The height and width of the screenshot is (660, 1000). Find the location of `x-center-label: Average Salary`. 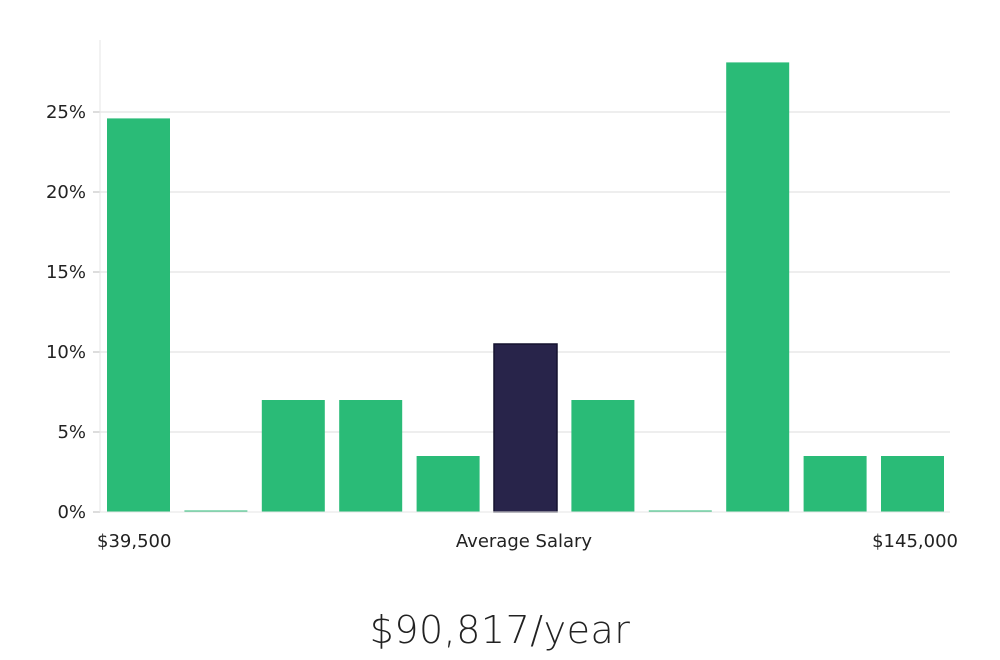

x-center-label: Average Salary is located at coordinates (524, 541).